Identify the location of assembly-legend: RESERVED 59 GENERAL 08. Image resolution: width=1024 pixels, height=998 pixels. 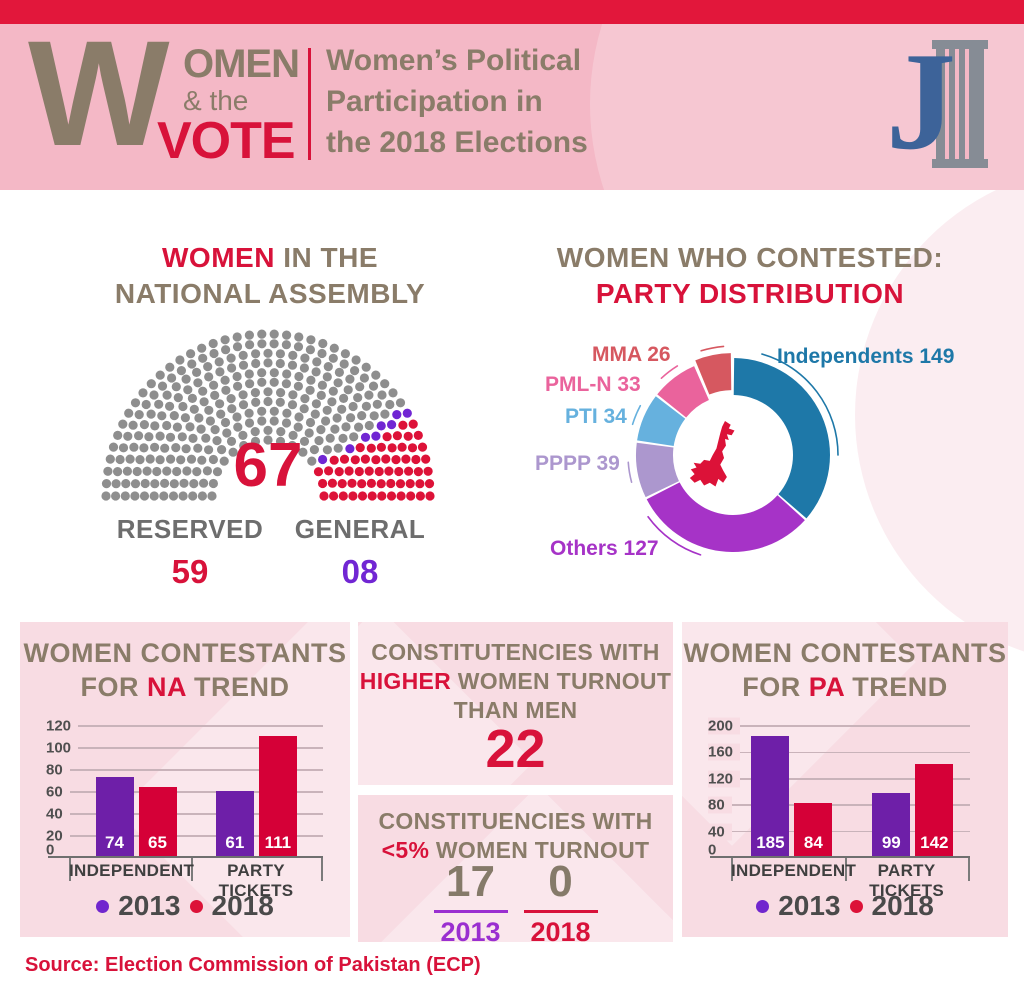
(275, 552).